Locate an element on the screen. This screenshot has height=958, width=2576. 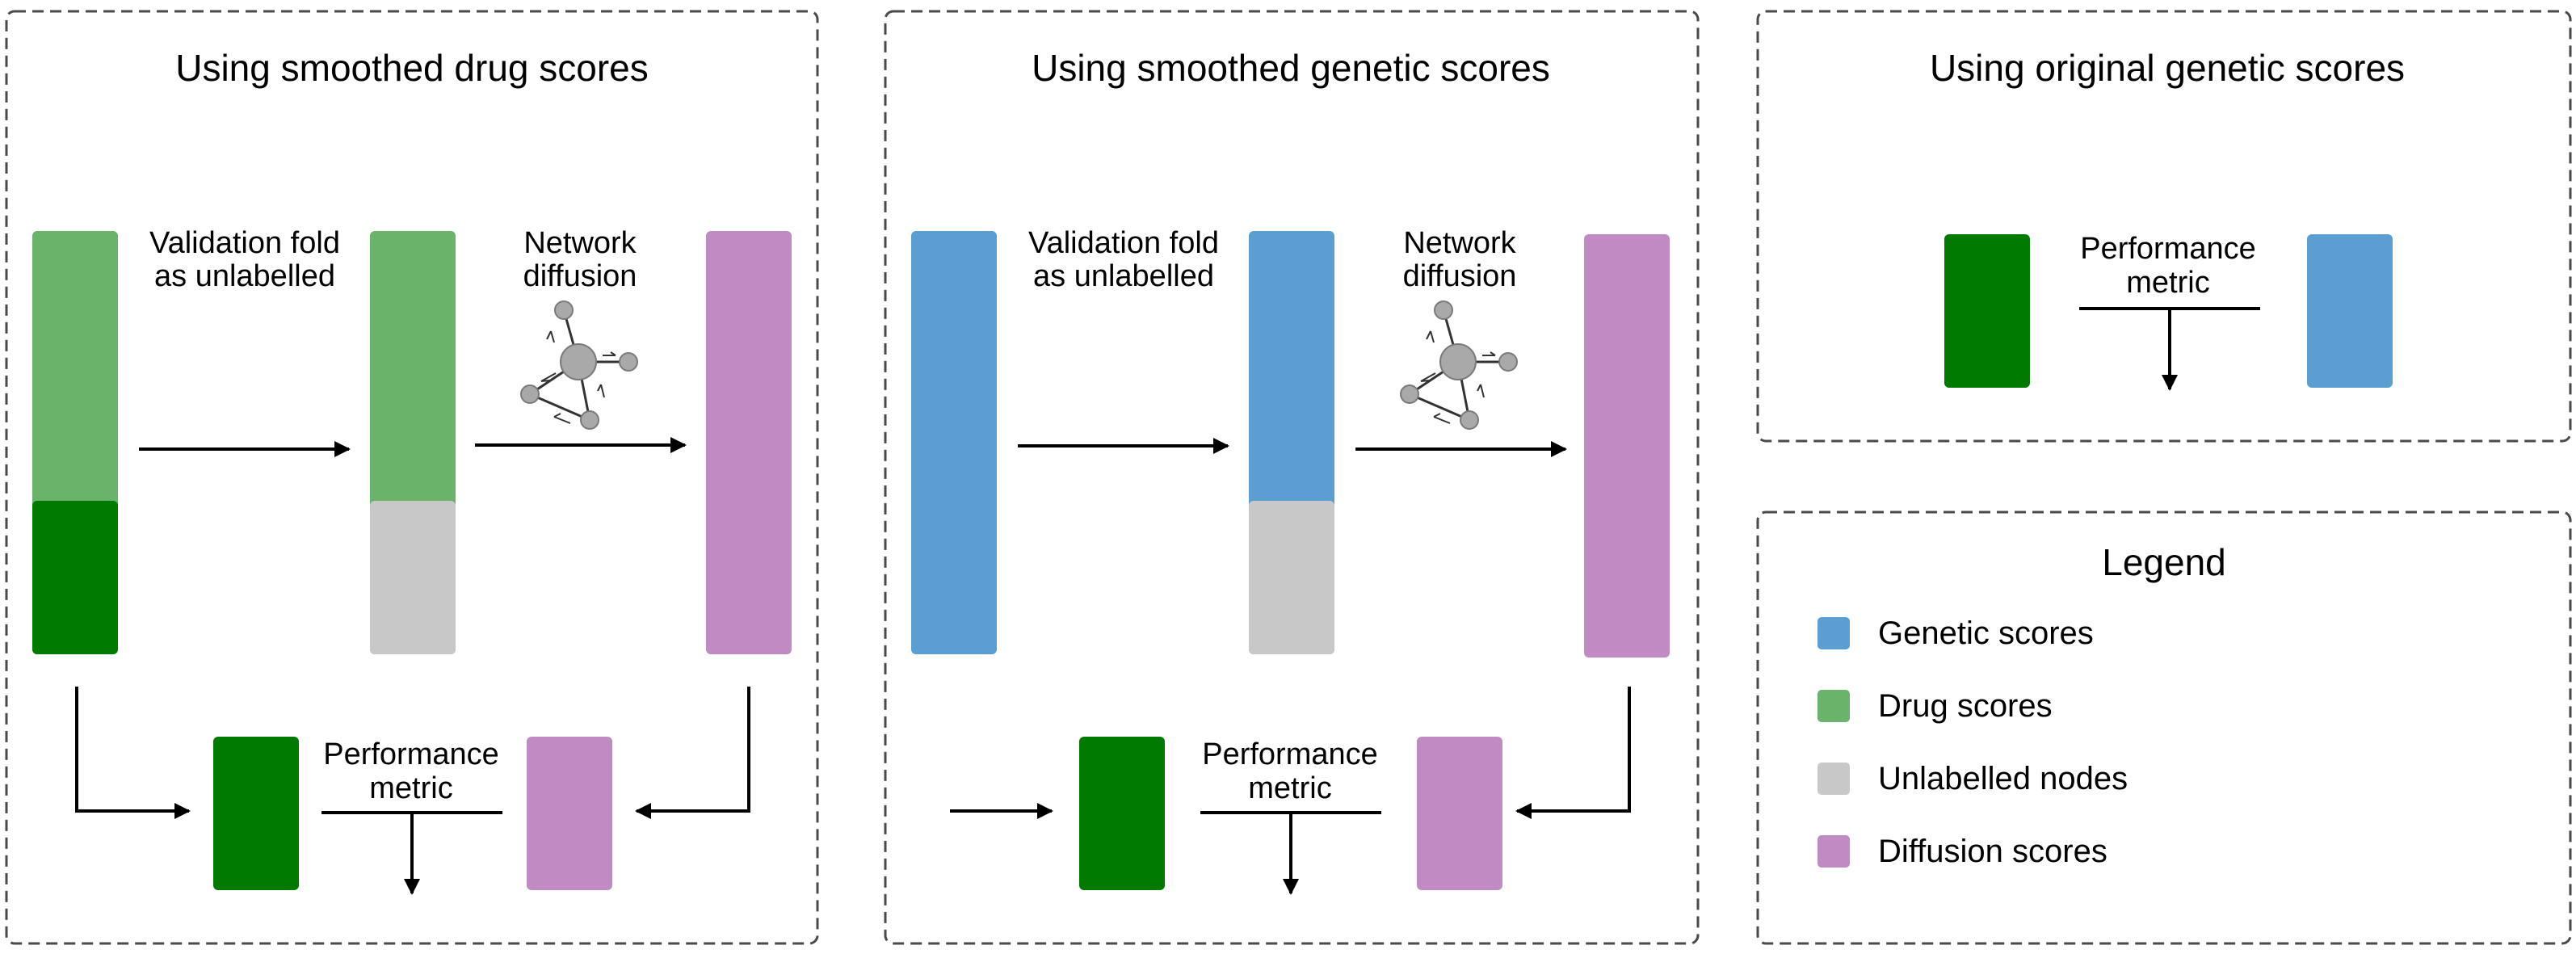
panel-genetic-title: Using smoothed genetic scores is located at coordinates (1291, 68).